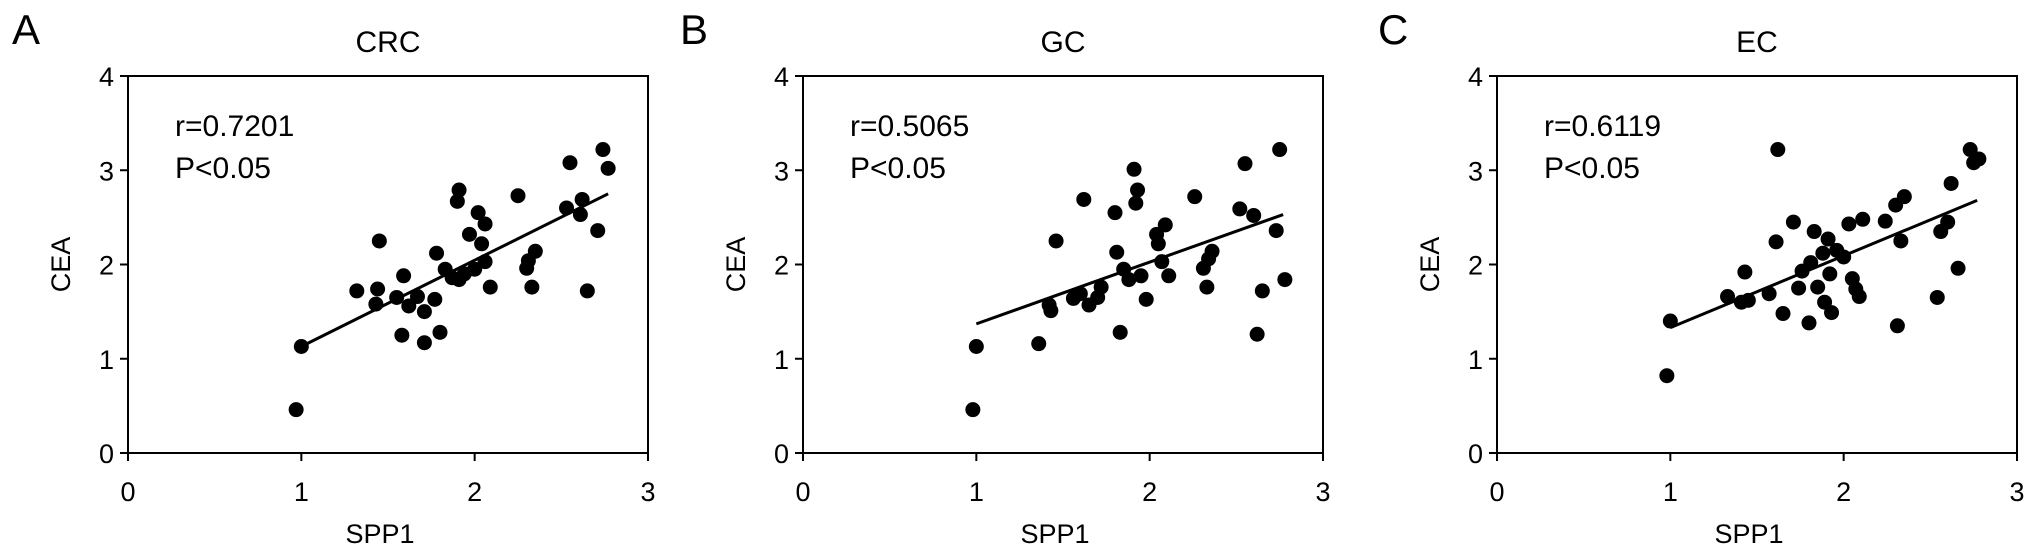 The width and height of the screenshot is (2032, 558). Describe the element at coordinates (781, 77) in the screenshot. I see `y-tick-label: 4` at that location.